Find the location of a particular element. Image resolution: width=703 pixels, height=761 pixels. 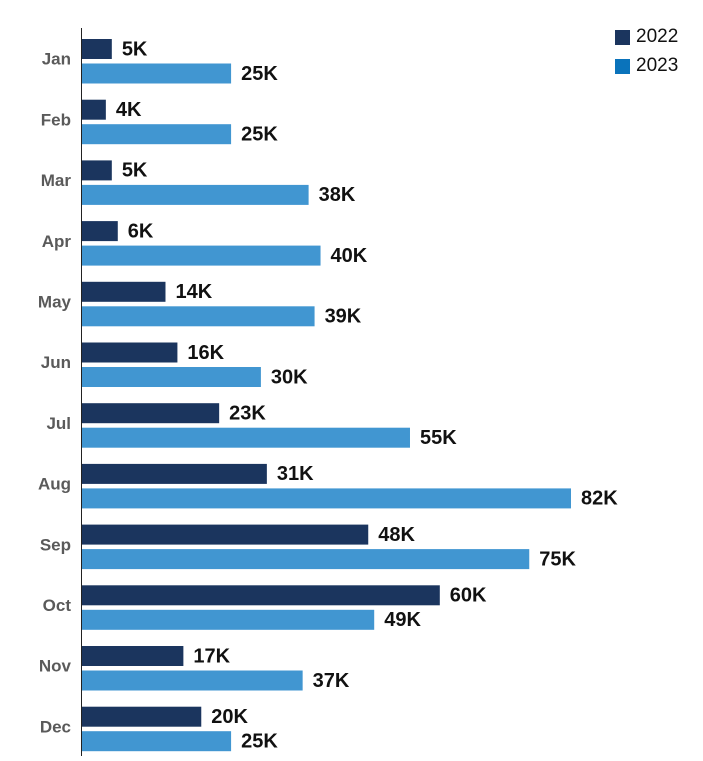

legend-item-2023: 2023 is located at coordinates (646, 66).